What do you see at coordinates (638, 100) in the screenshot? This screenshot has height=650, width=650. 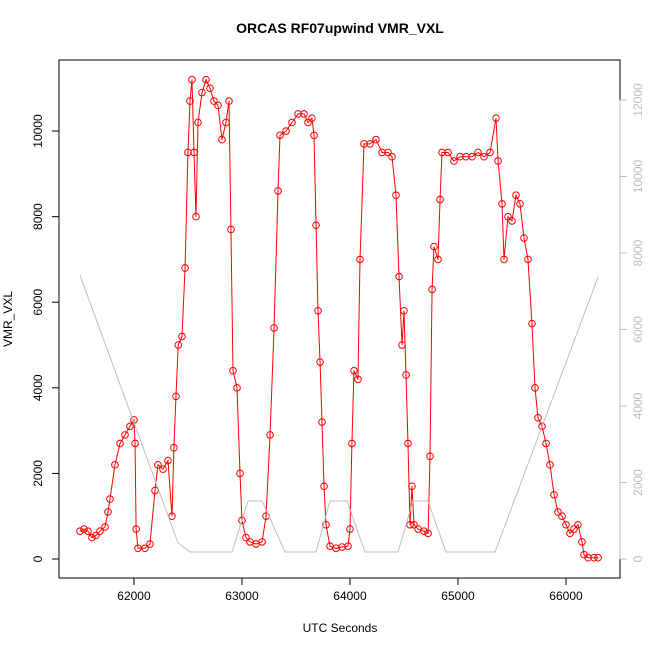 I see `y2-tick-label: 12000` at bounding box center [638, 100].